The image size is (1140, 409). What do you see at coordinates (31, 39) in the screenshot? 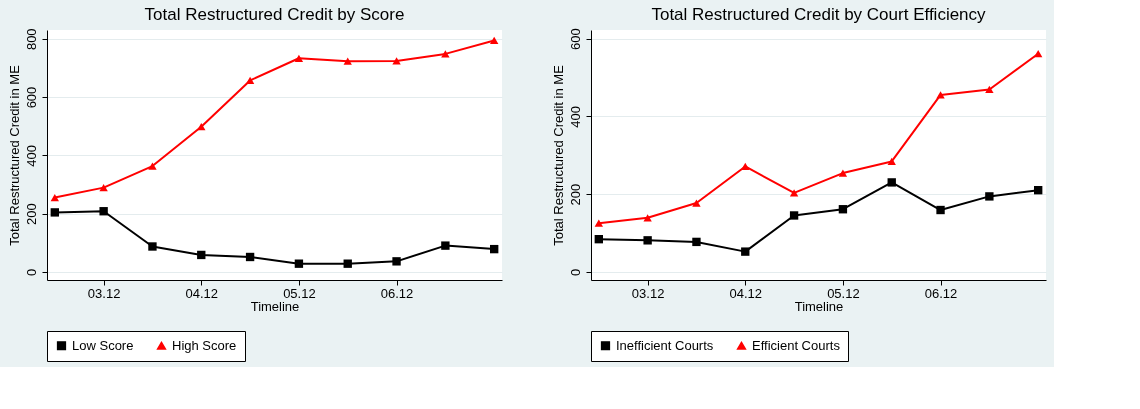
I see `y-tick-label: 800` at bounding box center [31, 39].